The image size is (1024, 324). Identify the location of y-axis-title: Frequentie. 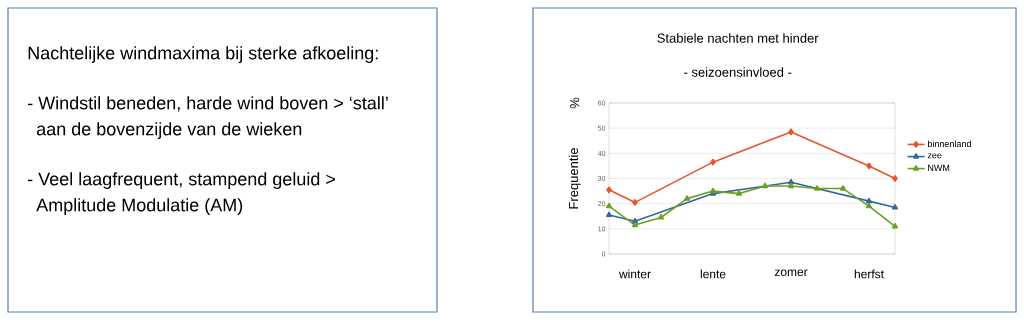
(574, 178).